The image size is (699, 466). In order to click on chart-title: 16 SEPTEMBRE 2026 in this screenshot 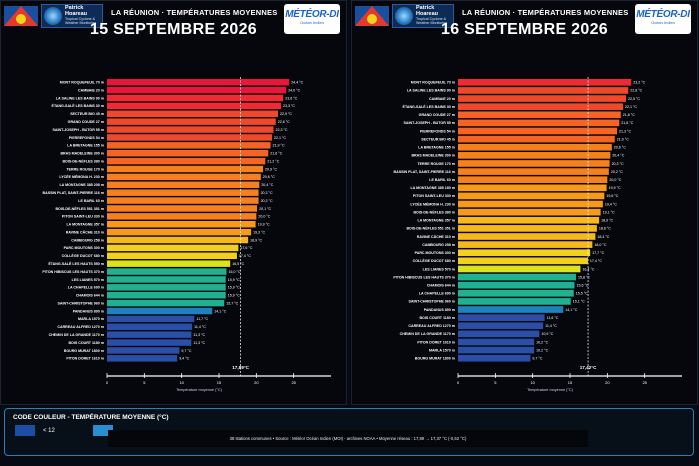, I will do `click(524, 29)`.